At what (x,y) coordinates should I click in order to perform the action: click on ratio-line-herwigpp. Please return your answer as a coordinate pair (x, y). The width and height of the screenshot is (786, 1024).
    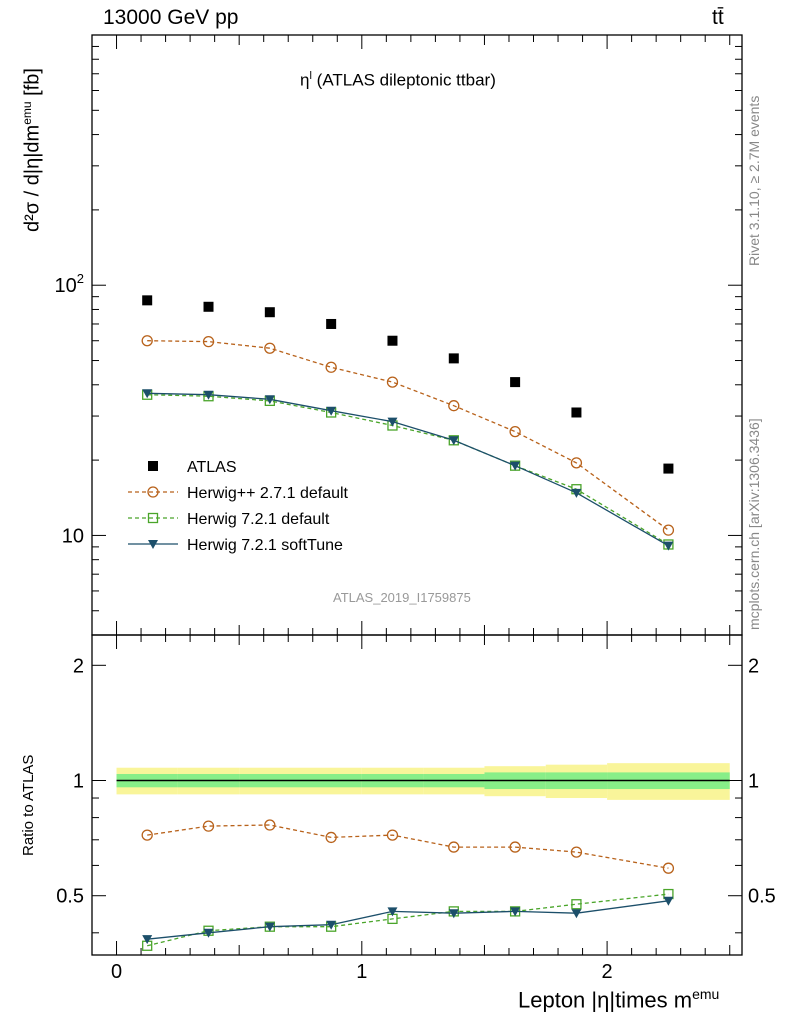
    Looking at the image, I should click on (408, 846).